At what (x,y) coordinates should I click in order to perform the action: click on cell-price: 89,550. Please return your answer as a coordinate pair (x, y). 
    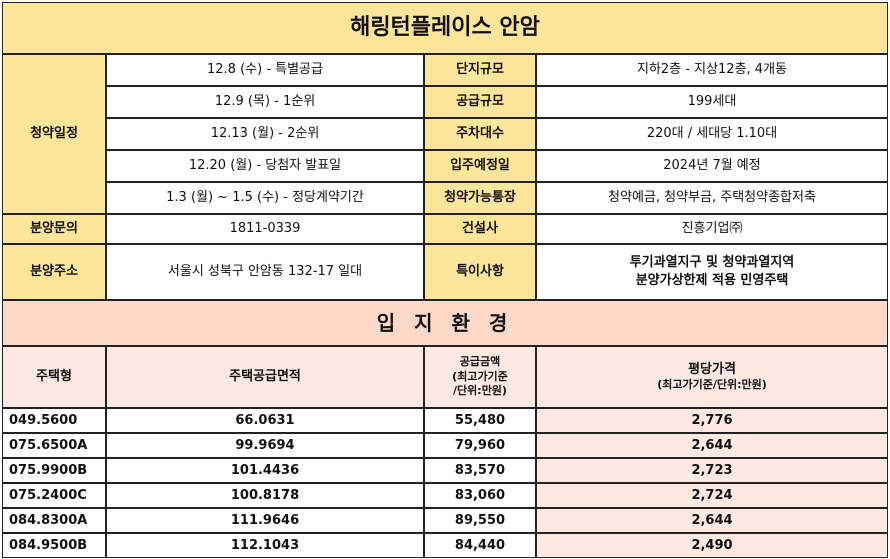
    Looking at the image, I should click on (480, 520).